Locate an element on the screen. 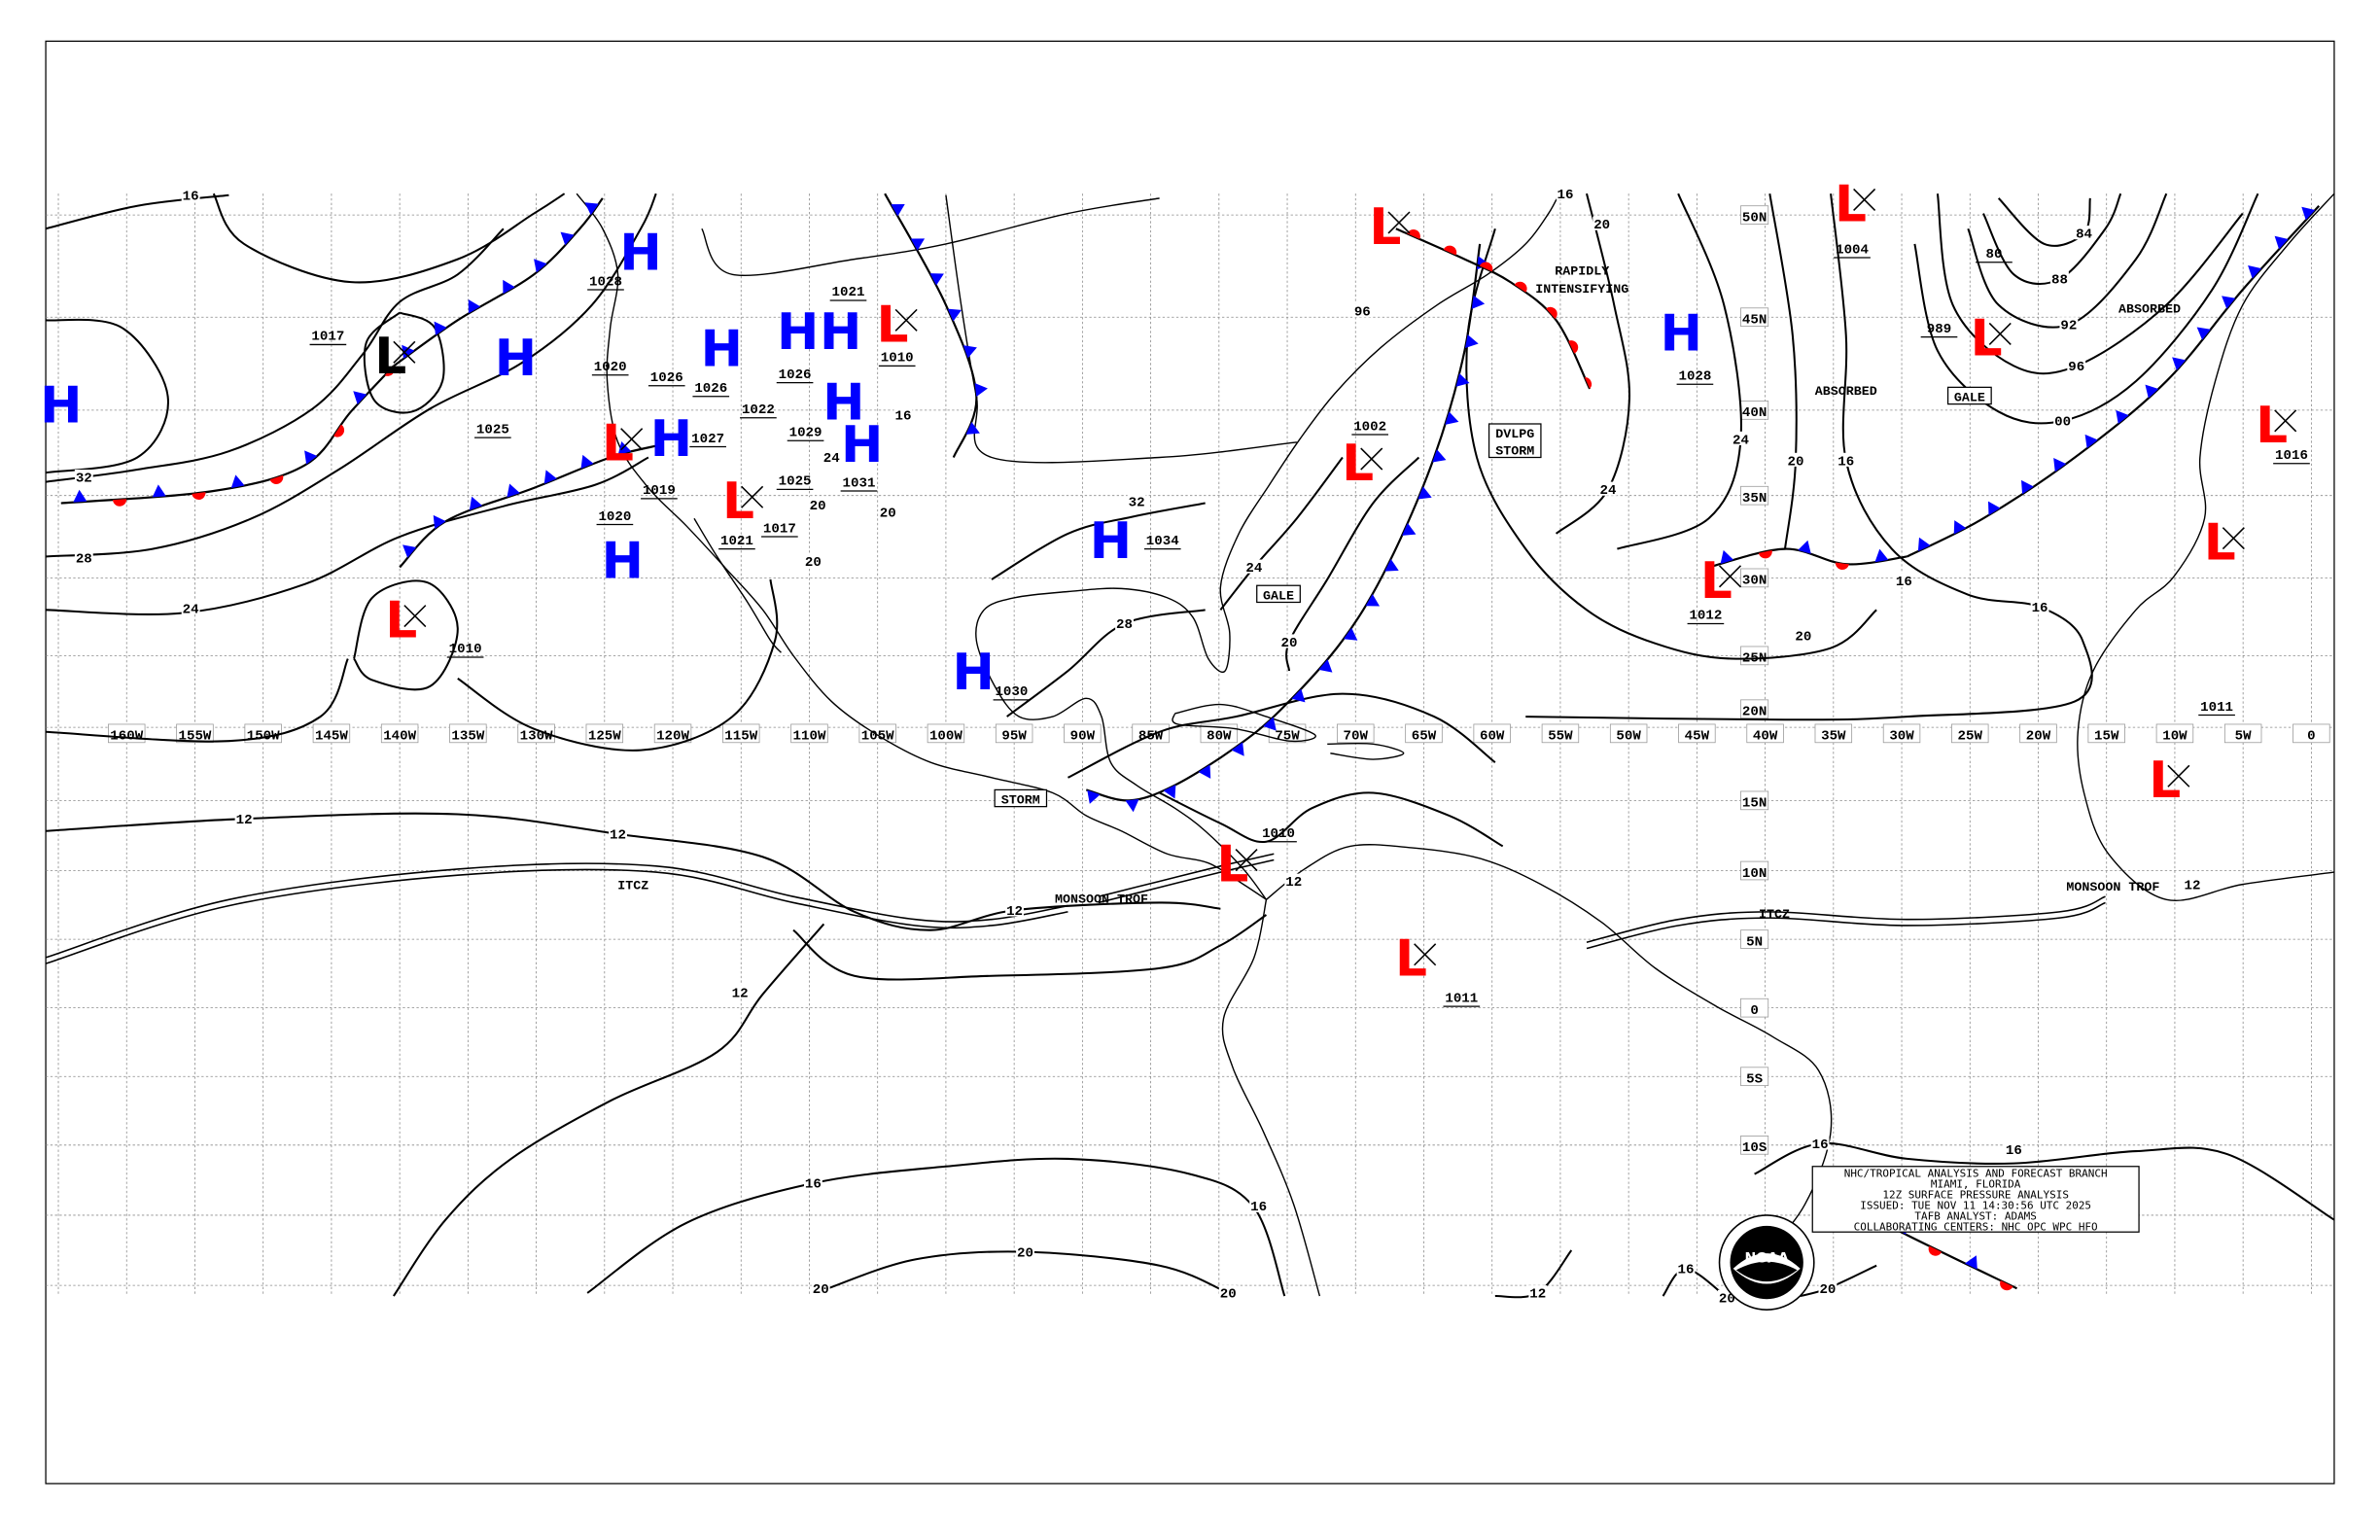  annotation-intensifying: INTENSIFYING is located at coordinates (1581, 290).